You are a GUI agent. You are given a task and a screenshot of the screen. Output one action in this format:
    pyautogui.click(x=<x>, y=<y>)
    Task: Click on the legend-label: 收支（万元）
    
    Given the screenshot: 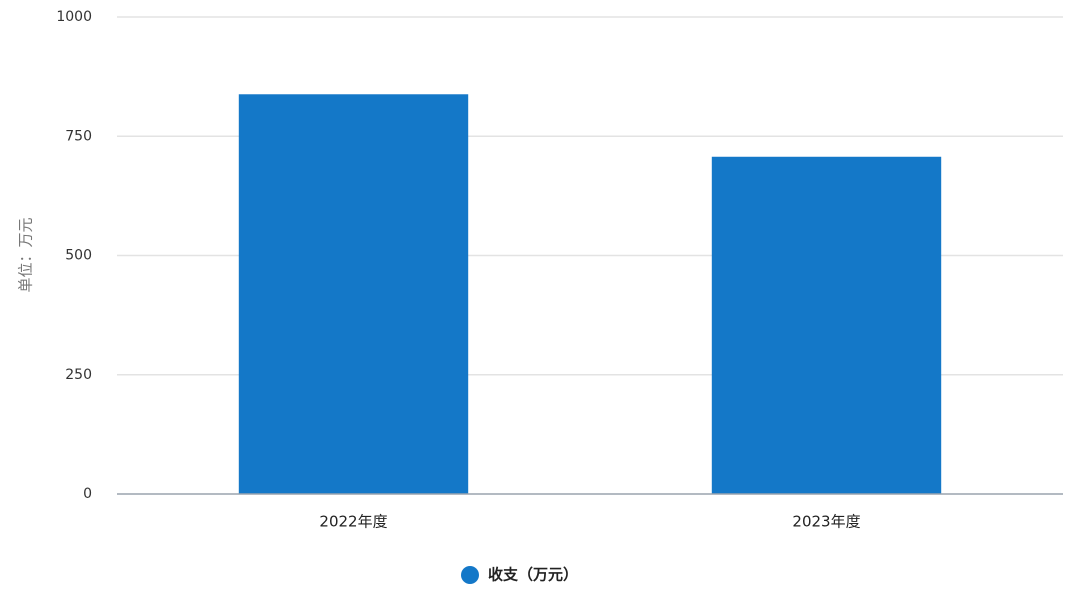 What is the action you would take?
    pyautogui.click(x=533, y=575)
    